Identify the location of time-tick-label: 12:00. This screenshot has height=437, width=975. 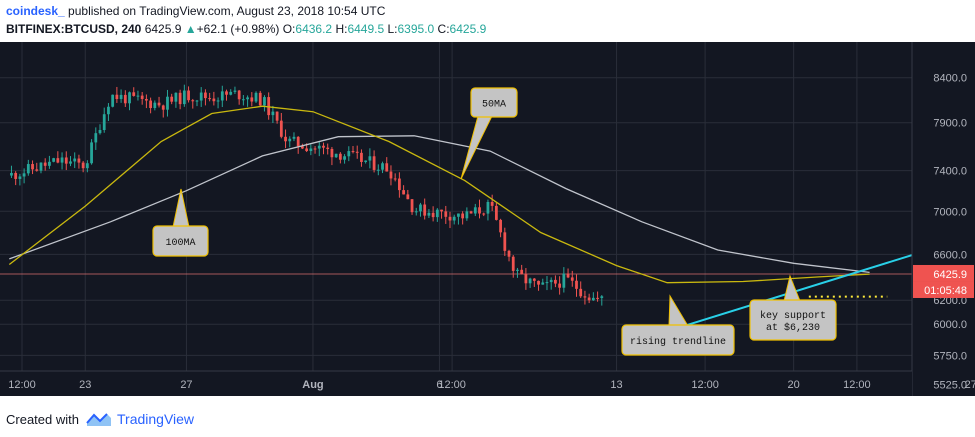
(705, 385).